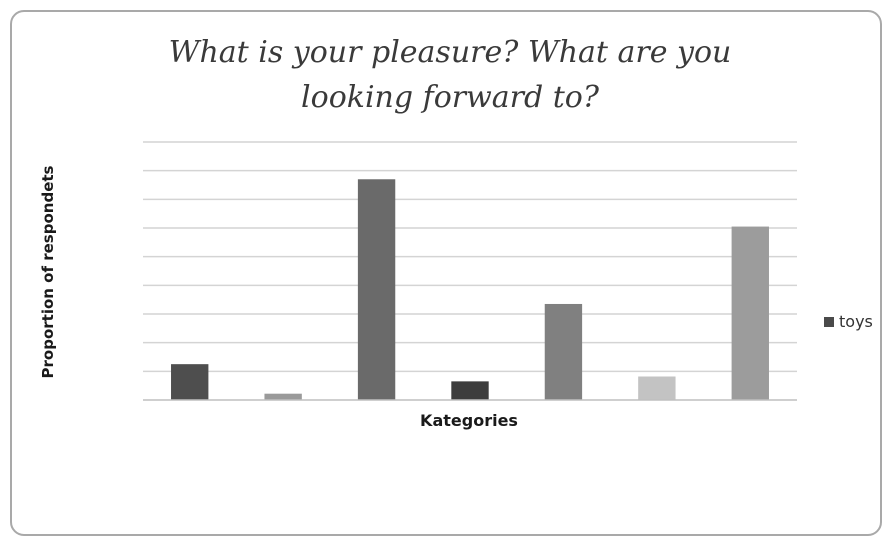 The image size is (887, 541). What do you see at coordinates (469, 420) in the screenshot?
I see `x-axis-label: Kategories` at bounding box center [469, 420].